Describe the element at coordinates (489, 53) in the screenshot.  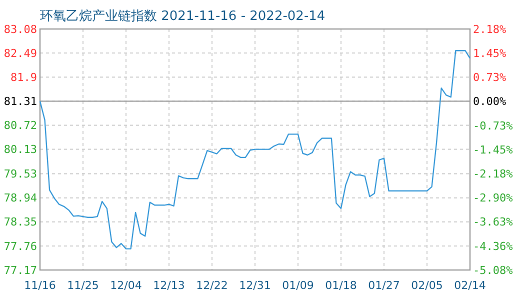
I see `y2-tick-label: 1.45%` at that location.